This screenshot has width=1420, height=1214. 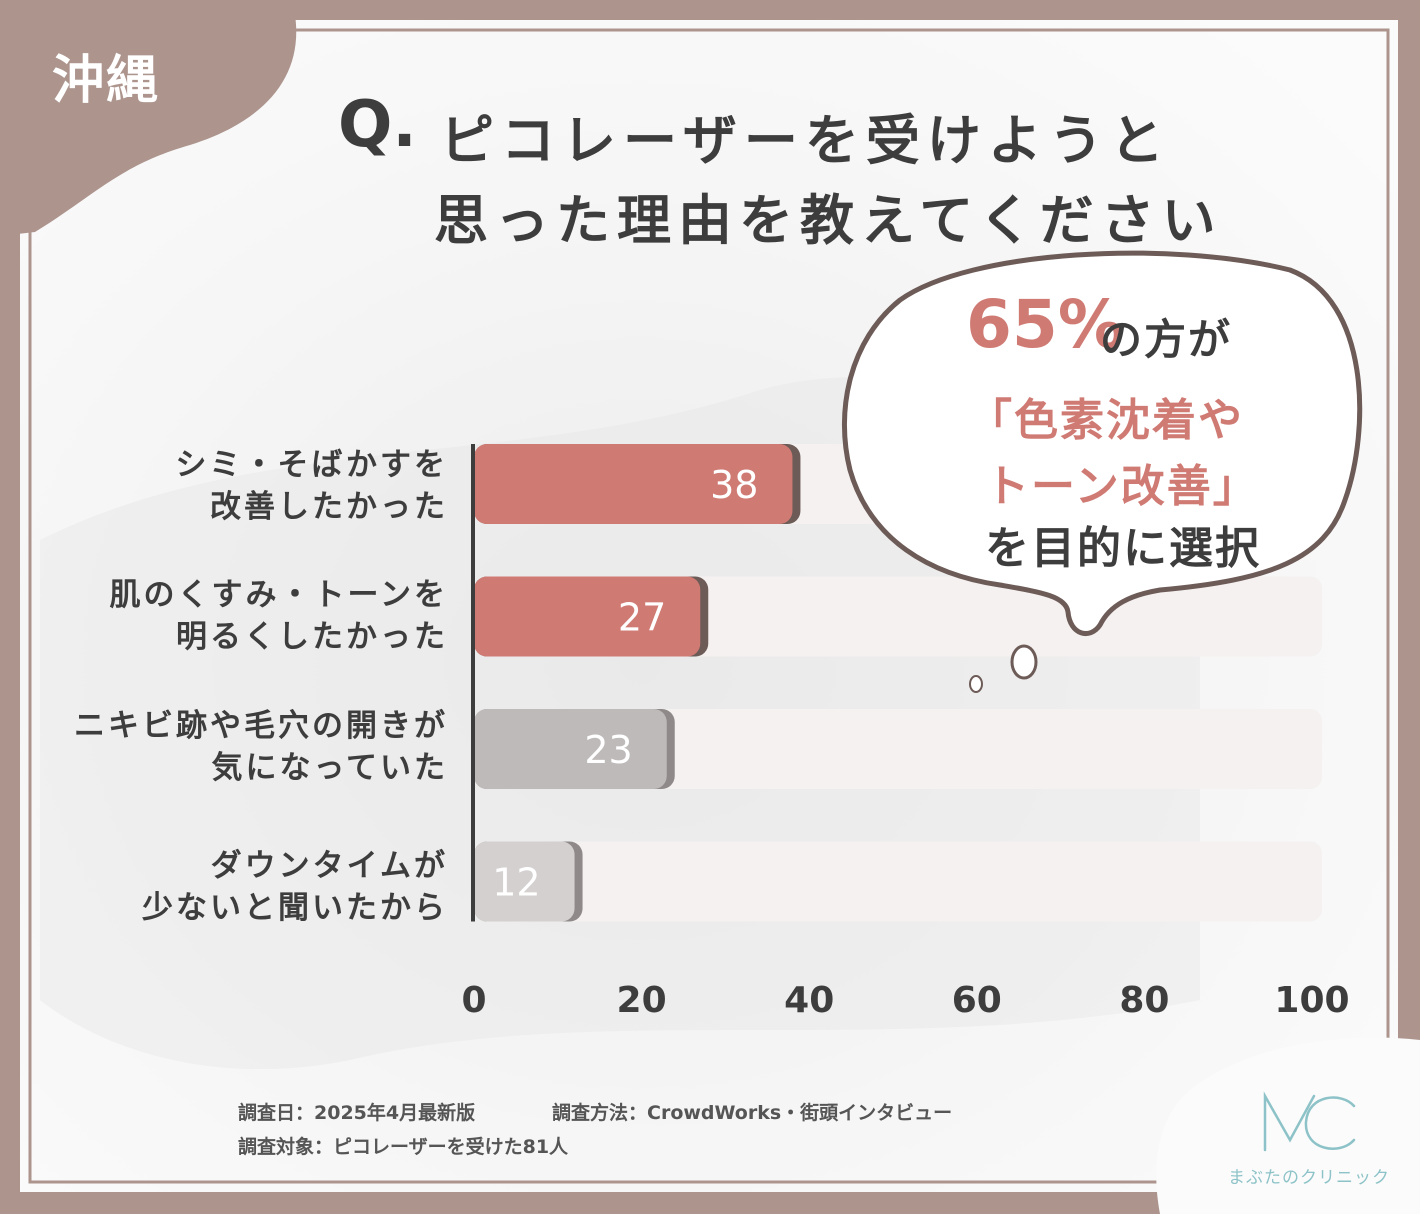 I want to click on survey-date: 調査日：2025年4月最新版, so click(x=357, y=1113).